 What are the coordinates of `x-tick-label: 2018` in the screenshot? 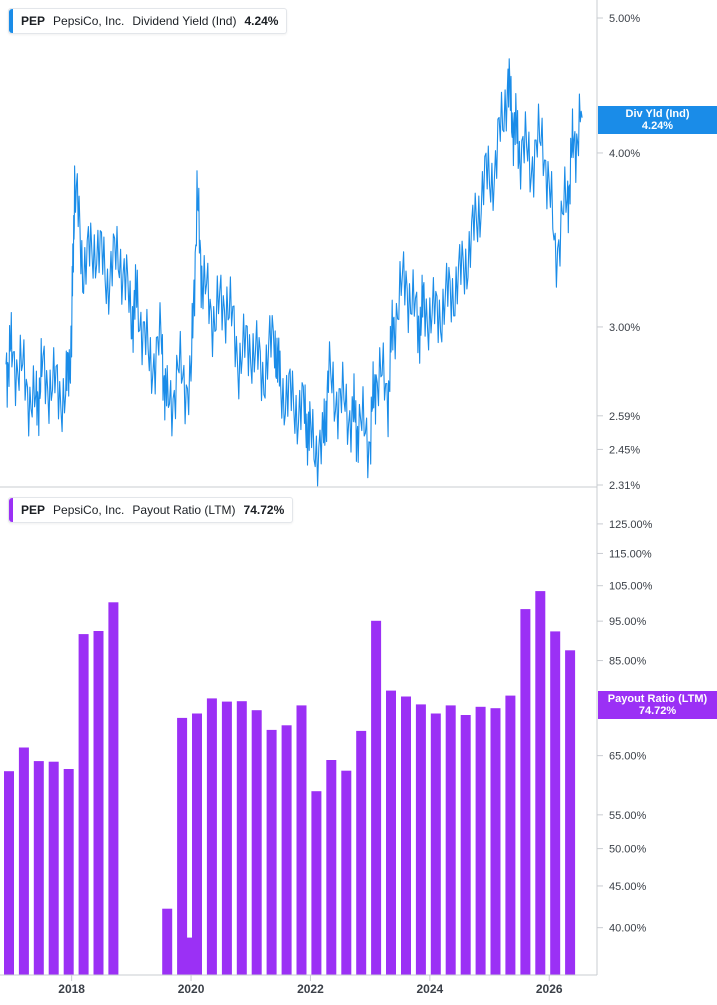 It's located at (71, 989).